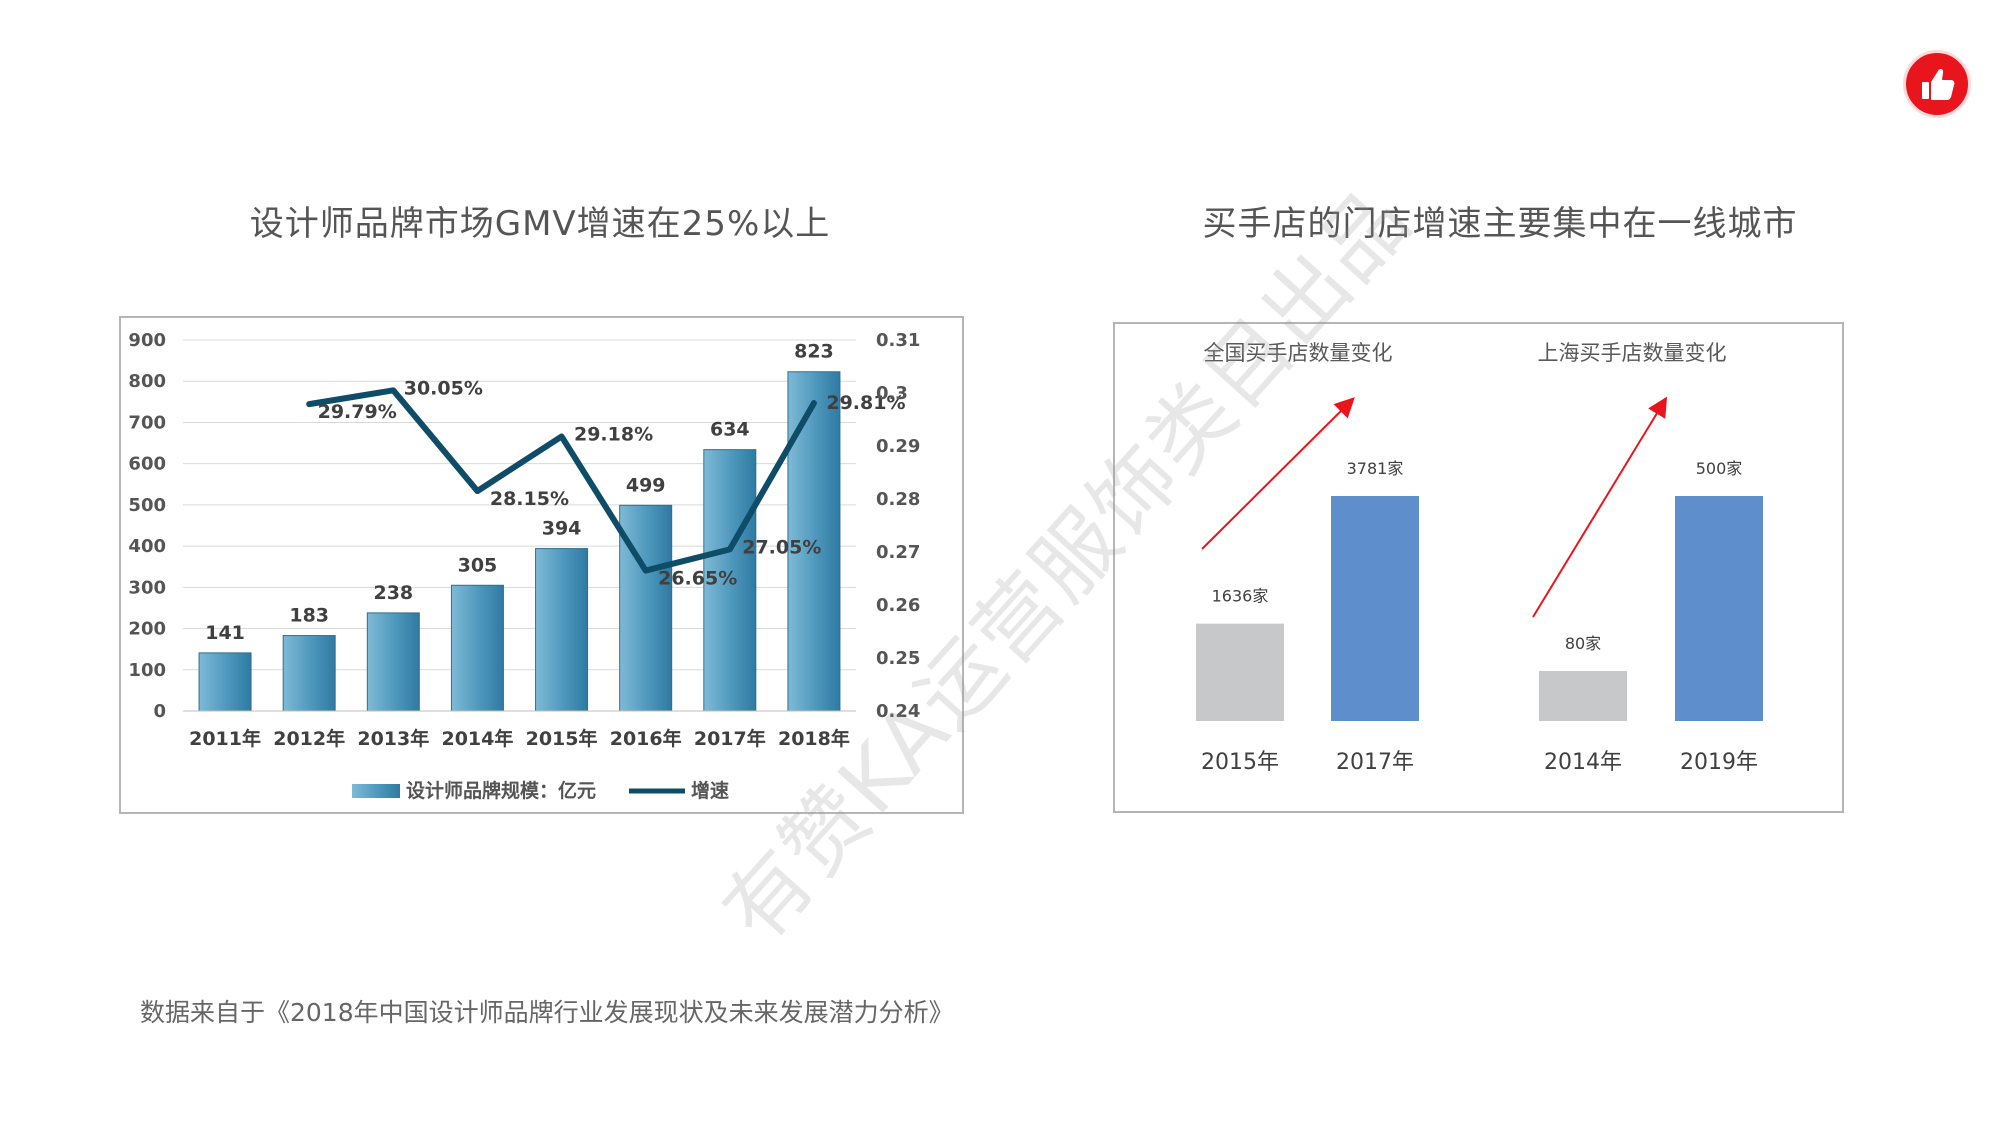 The height and width of the screenshot is (1125, 2000). Describe the element at coordinates (147, 629) in the screenshot. I see `y-left-tick: 200` at that location.